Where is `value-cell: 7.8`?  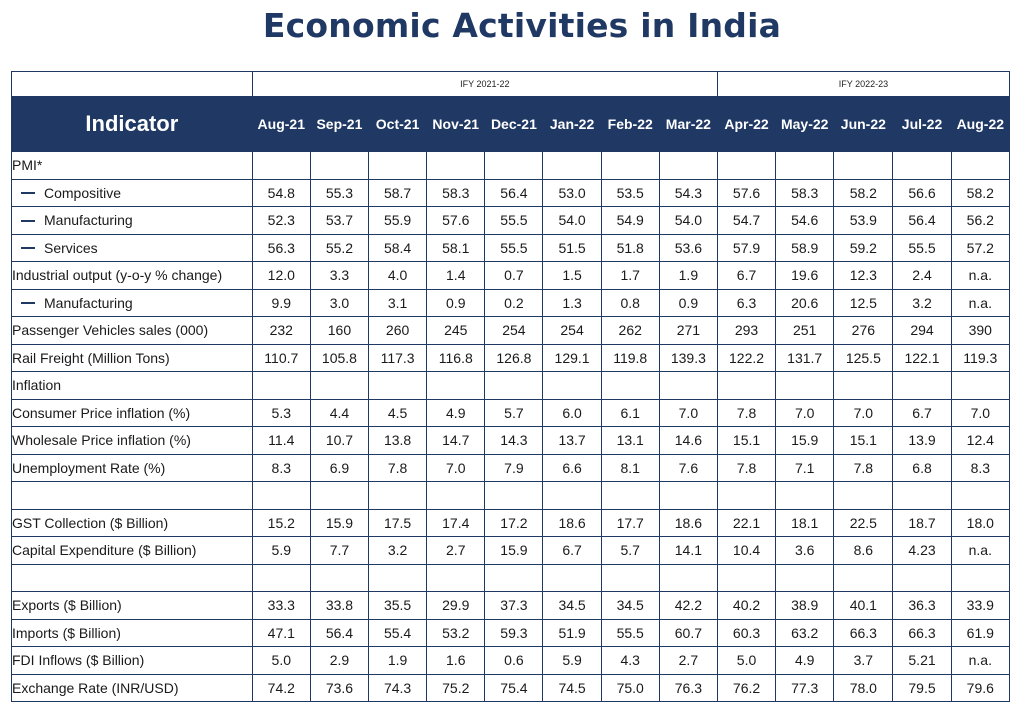
value-cell: 7.8 is located at coordinates (863, 467).